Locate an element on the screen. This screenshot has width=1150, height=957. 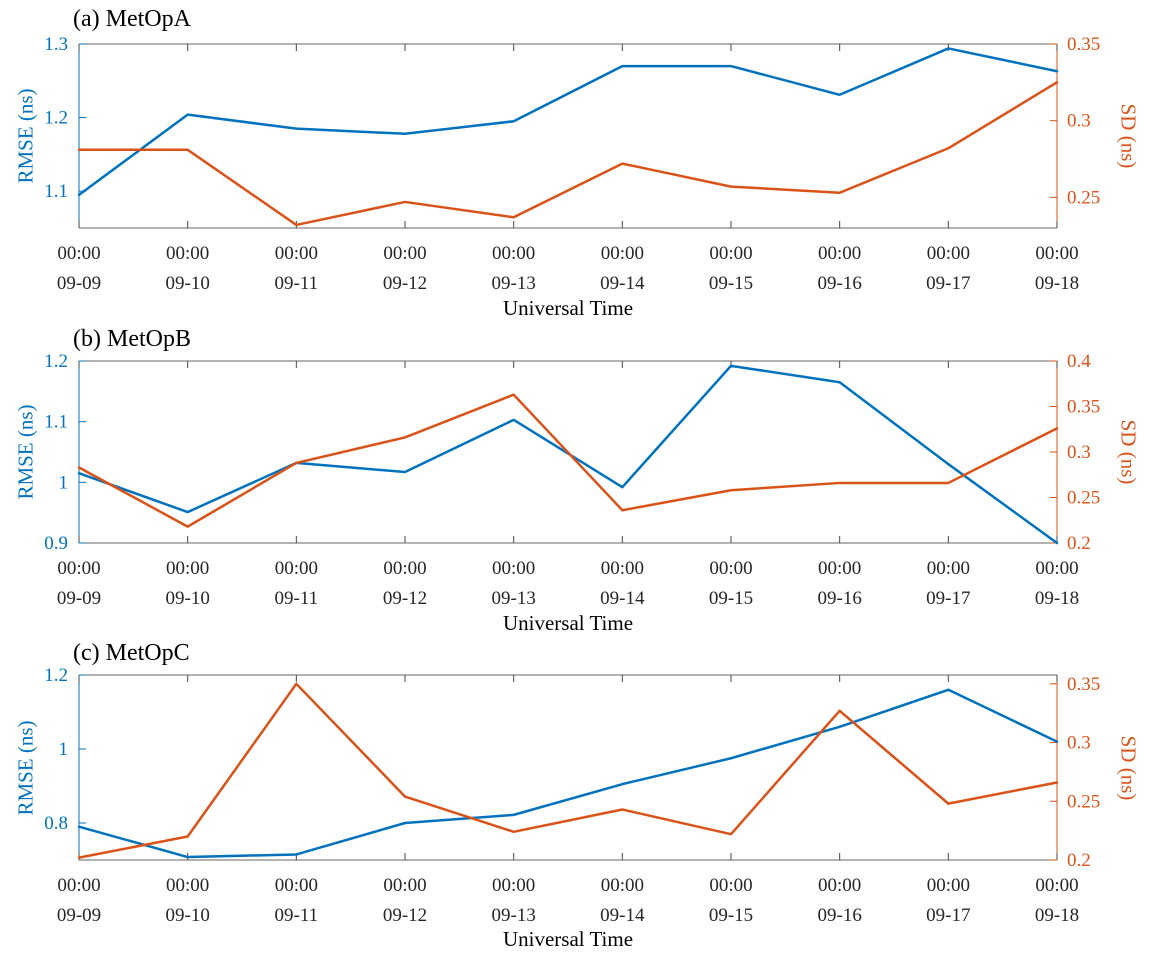
y-tick-left-label: 0.9 is located at coordinates (56, 543).